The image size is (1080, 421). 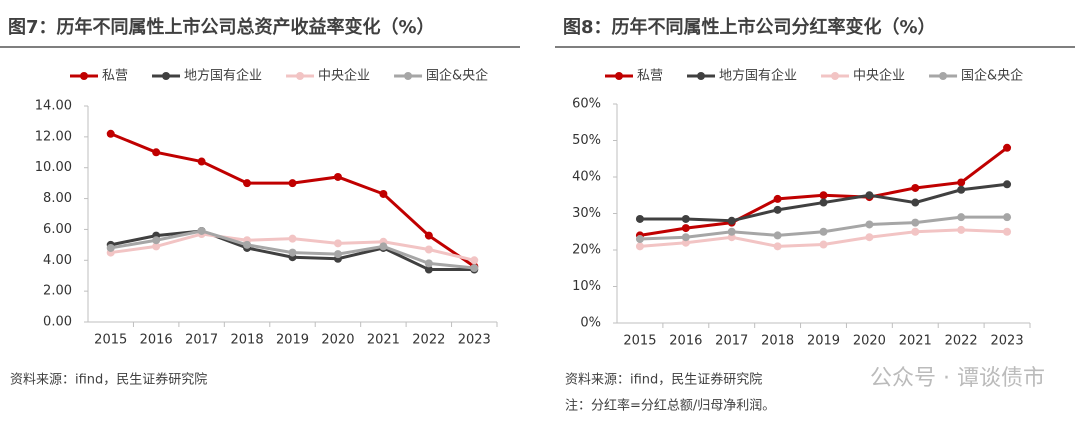 What do you see at coordinates (869, 341) in the screenshot?
I see `x-tick-label: 2020` at bounding box center [869, 341].